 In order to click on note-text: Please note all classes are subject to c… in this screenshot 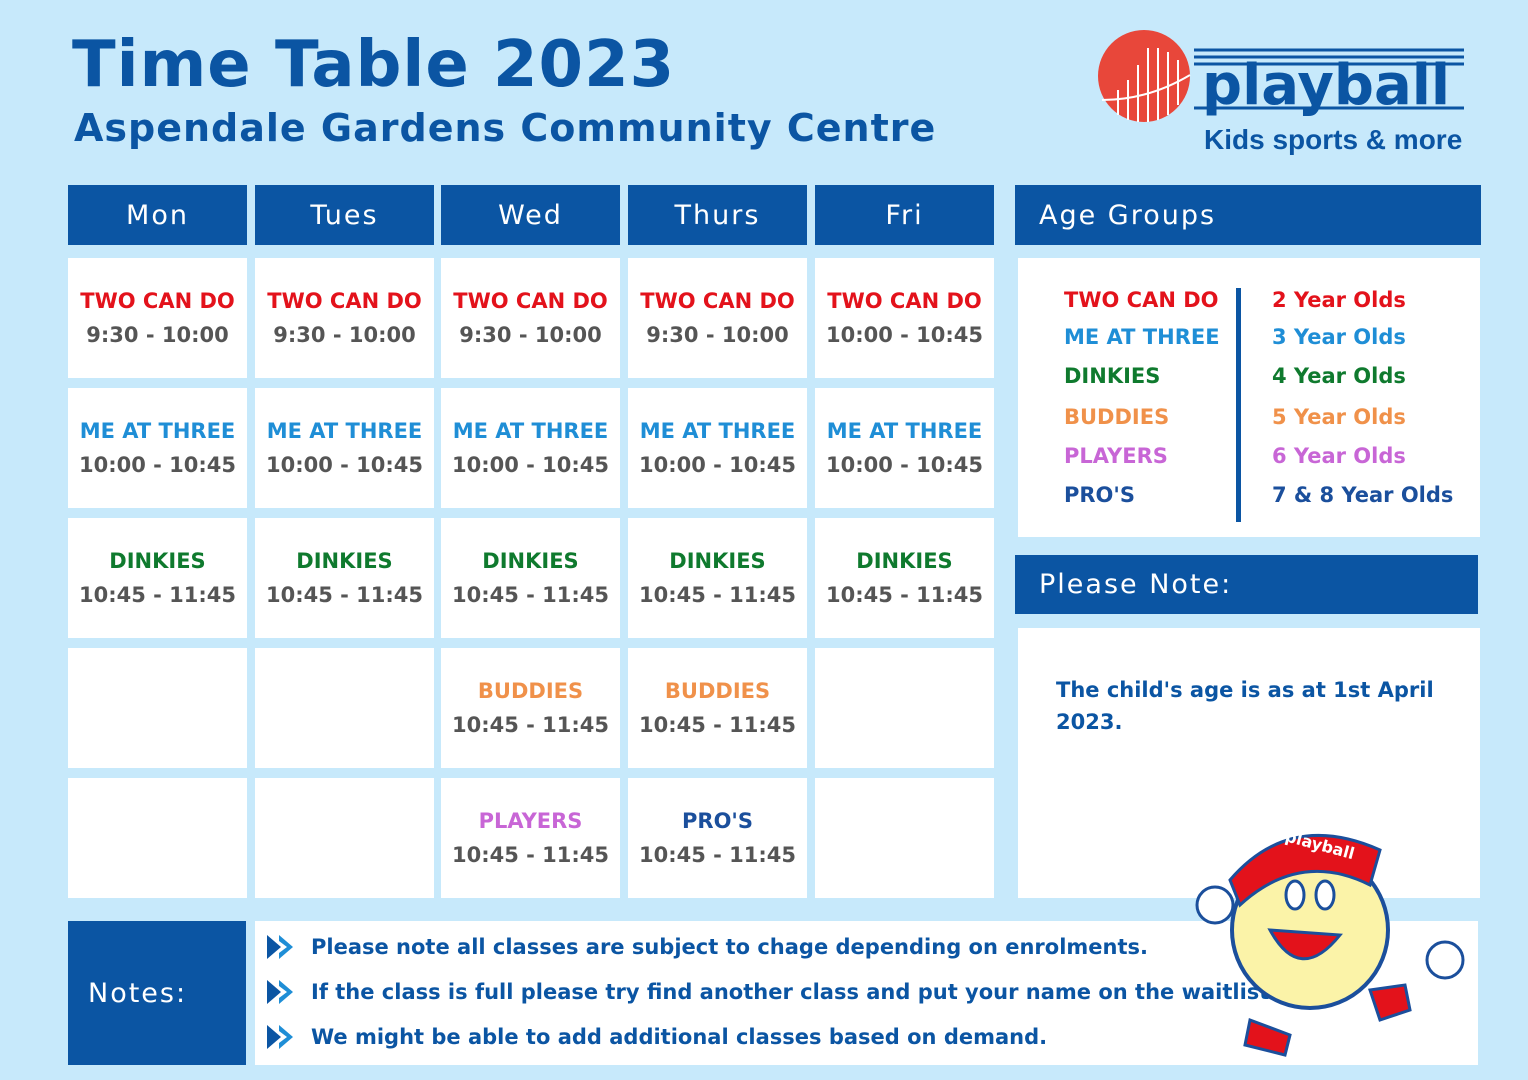, I will do `click(729, 947)`.